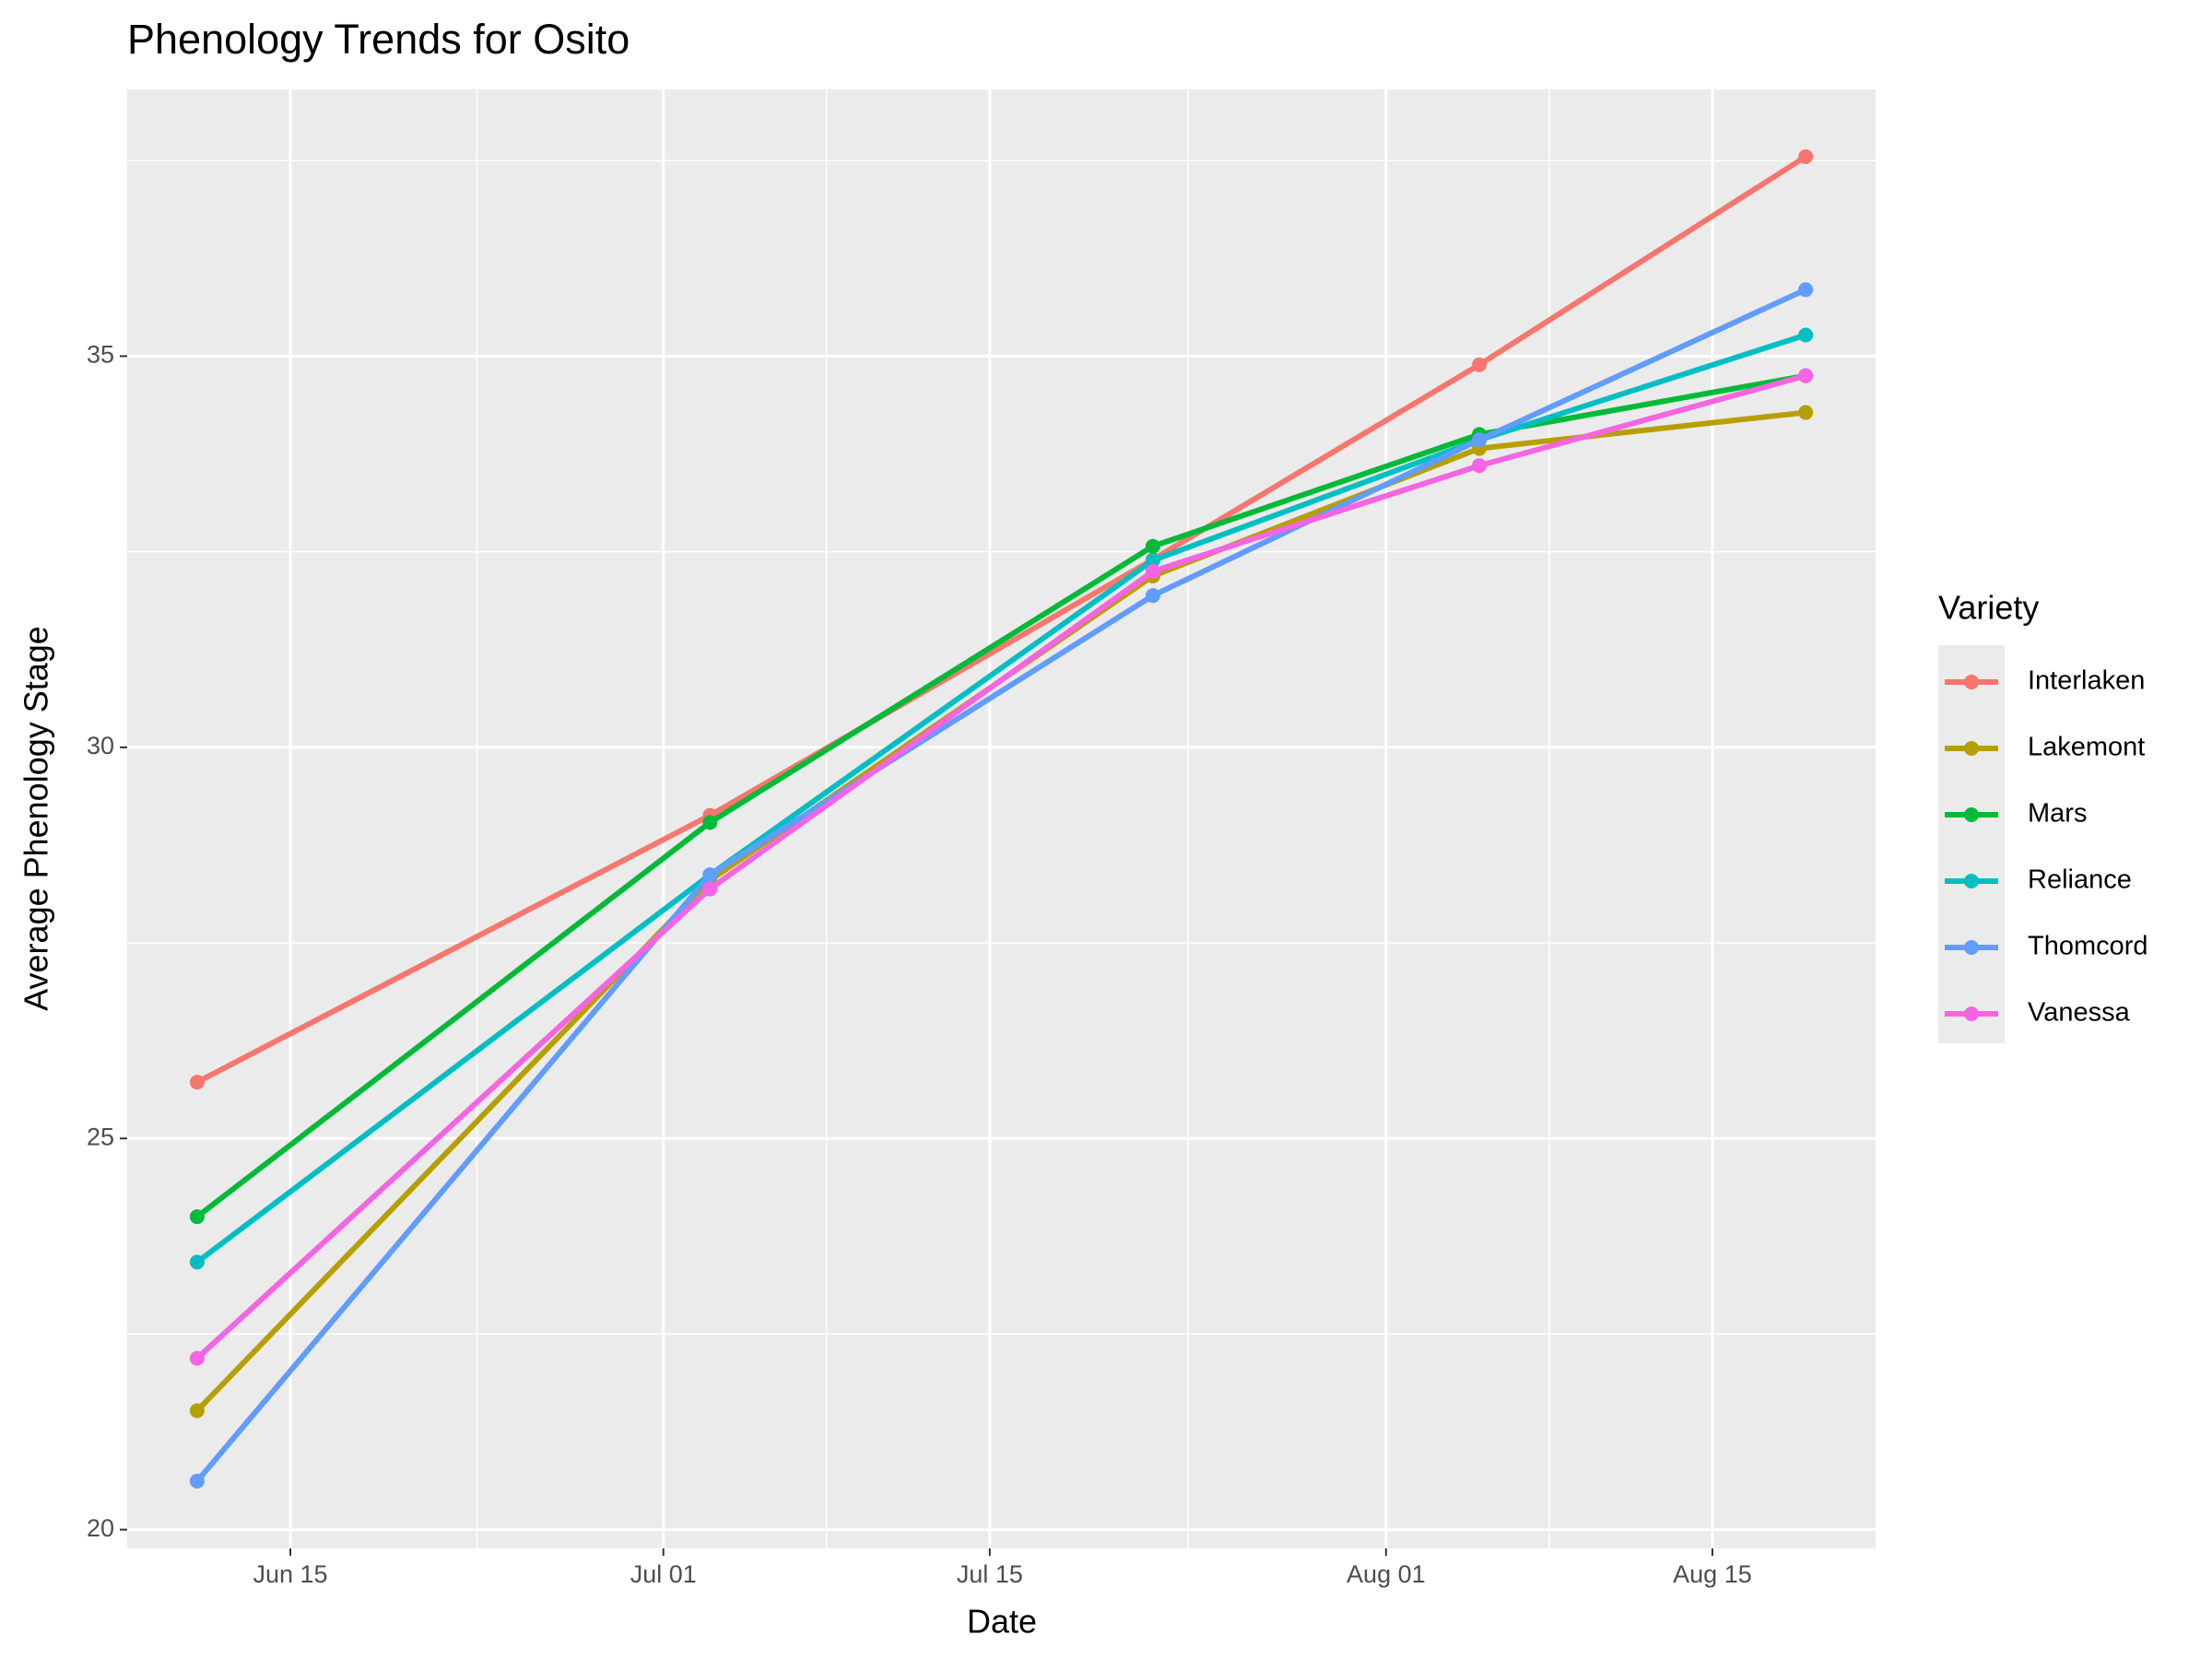 The width and height of the screenshot is (2212, 1659). What do you see at coordinates (2057, 814) in the screenshot?
I see `legend-label: Mars` at bounding box center [2057, 814].